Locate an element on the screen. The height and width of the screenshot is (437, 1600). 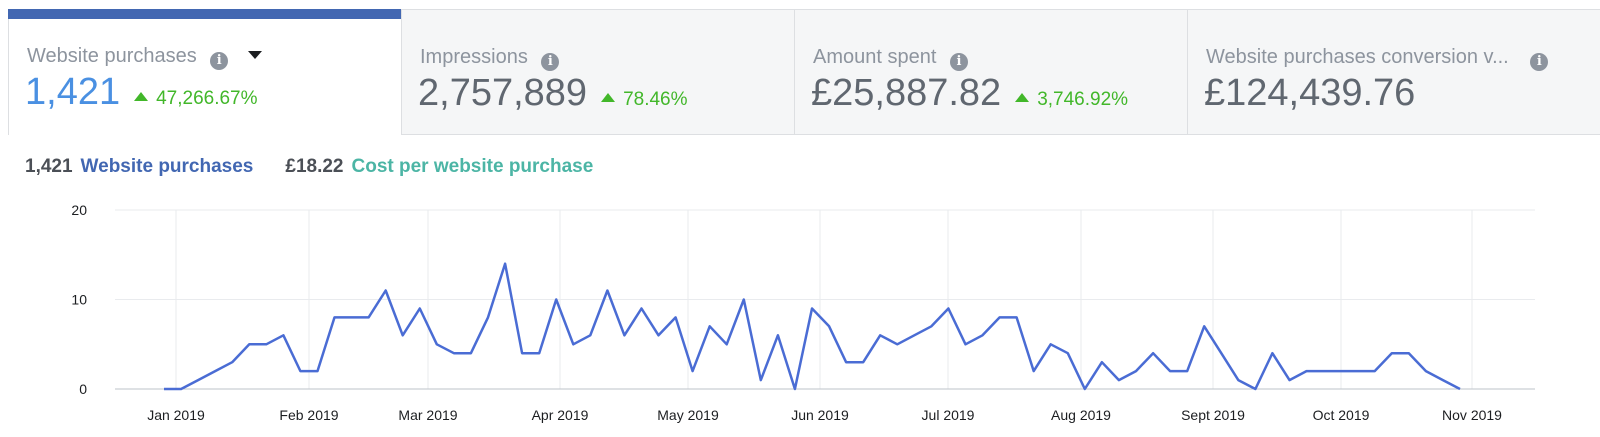
delta-text: 47,266.67% is located at coordinates (207, 98).